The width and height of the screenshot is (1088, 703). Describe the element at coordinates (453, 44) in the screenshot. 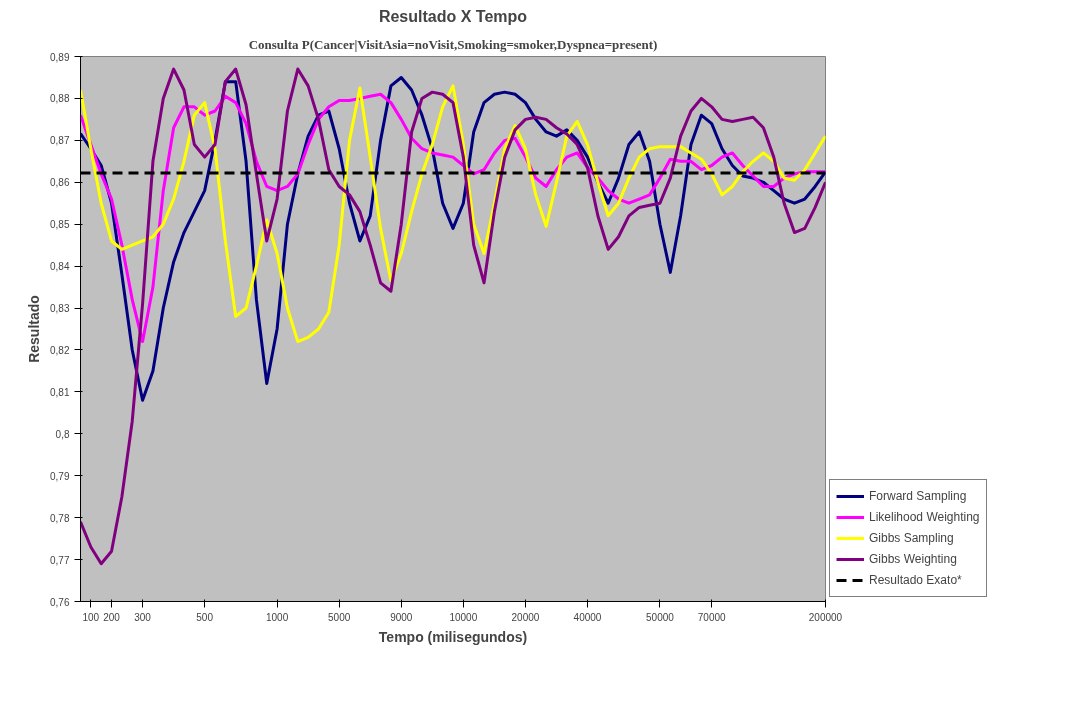

I see `chart-subtitle: Consulta P(Cancer|VisitAsia=noVisit,Smoking=smoker,Dyspnea=present)` at that location.